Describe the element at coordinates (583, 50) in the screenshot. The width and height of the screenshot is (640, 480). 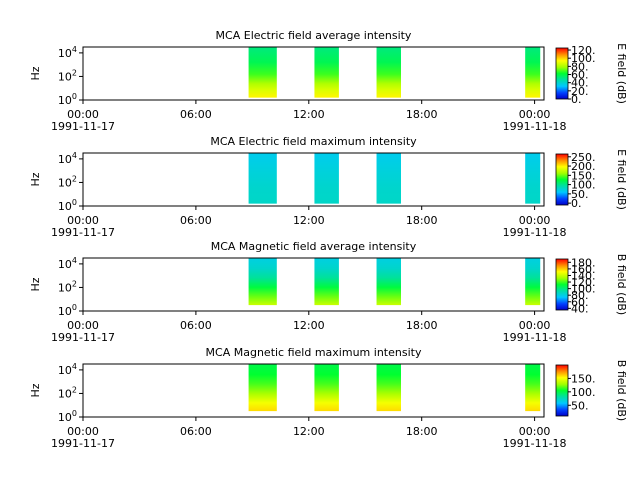
I see `colorbar-tick-label: 120.` at that location.